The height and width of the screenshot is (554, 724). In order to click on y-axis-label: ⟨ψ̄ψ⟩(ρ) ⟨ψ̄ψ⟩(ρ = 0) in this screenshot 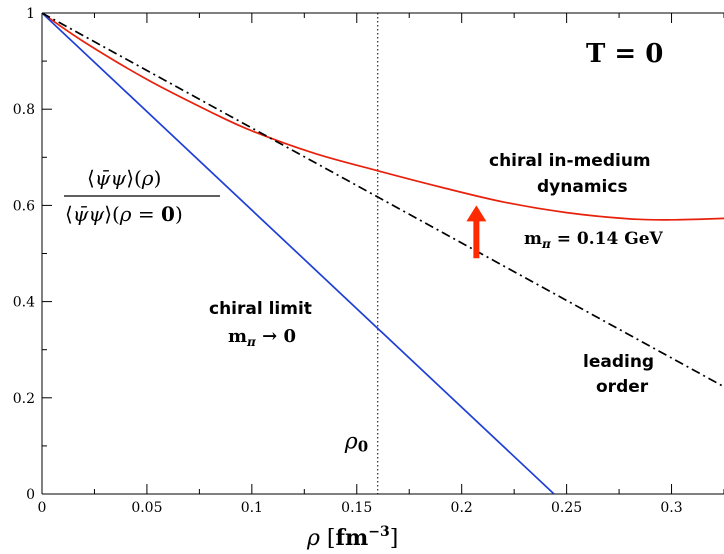, I will do `click(142, 196)`.